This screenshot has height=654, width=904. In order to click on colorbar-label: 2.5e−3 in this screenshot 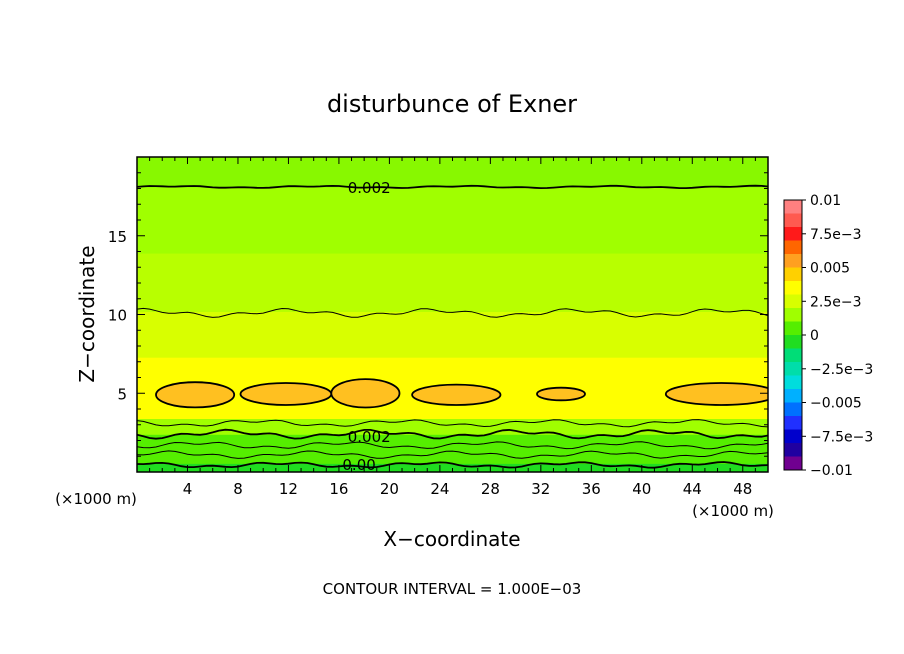, I will do `click(836, 302)`.